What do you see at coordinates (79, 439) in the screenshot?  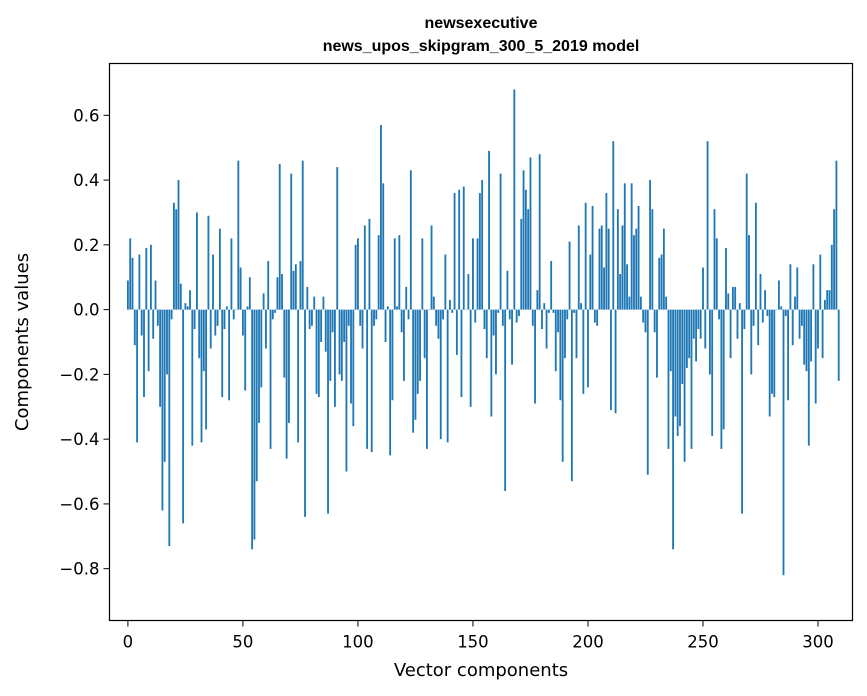 I see `y-tick-label: −0.4` at bounding box center [79, 439].